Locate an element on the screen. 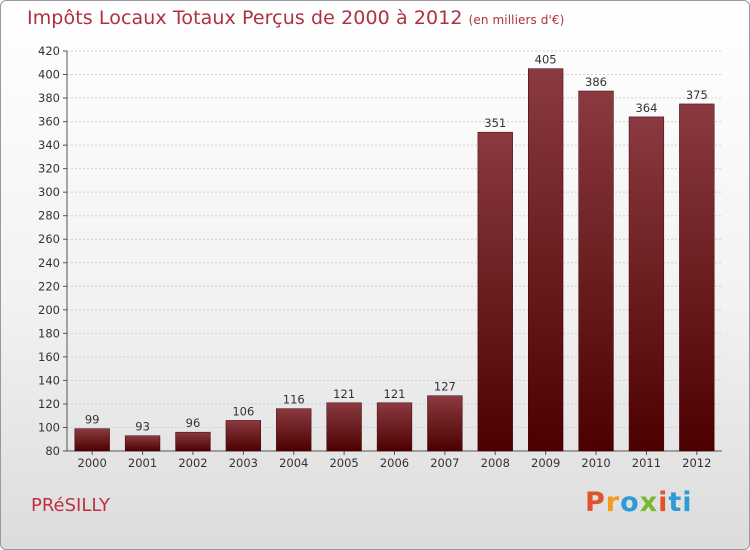 This screenshot has height=550, width=750. x-tick-label: 2004 is located at coordinates (293, 463).